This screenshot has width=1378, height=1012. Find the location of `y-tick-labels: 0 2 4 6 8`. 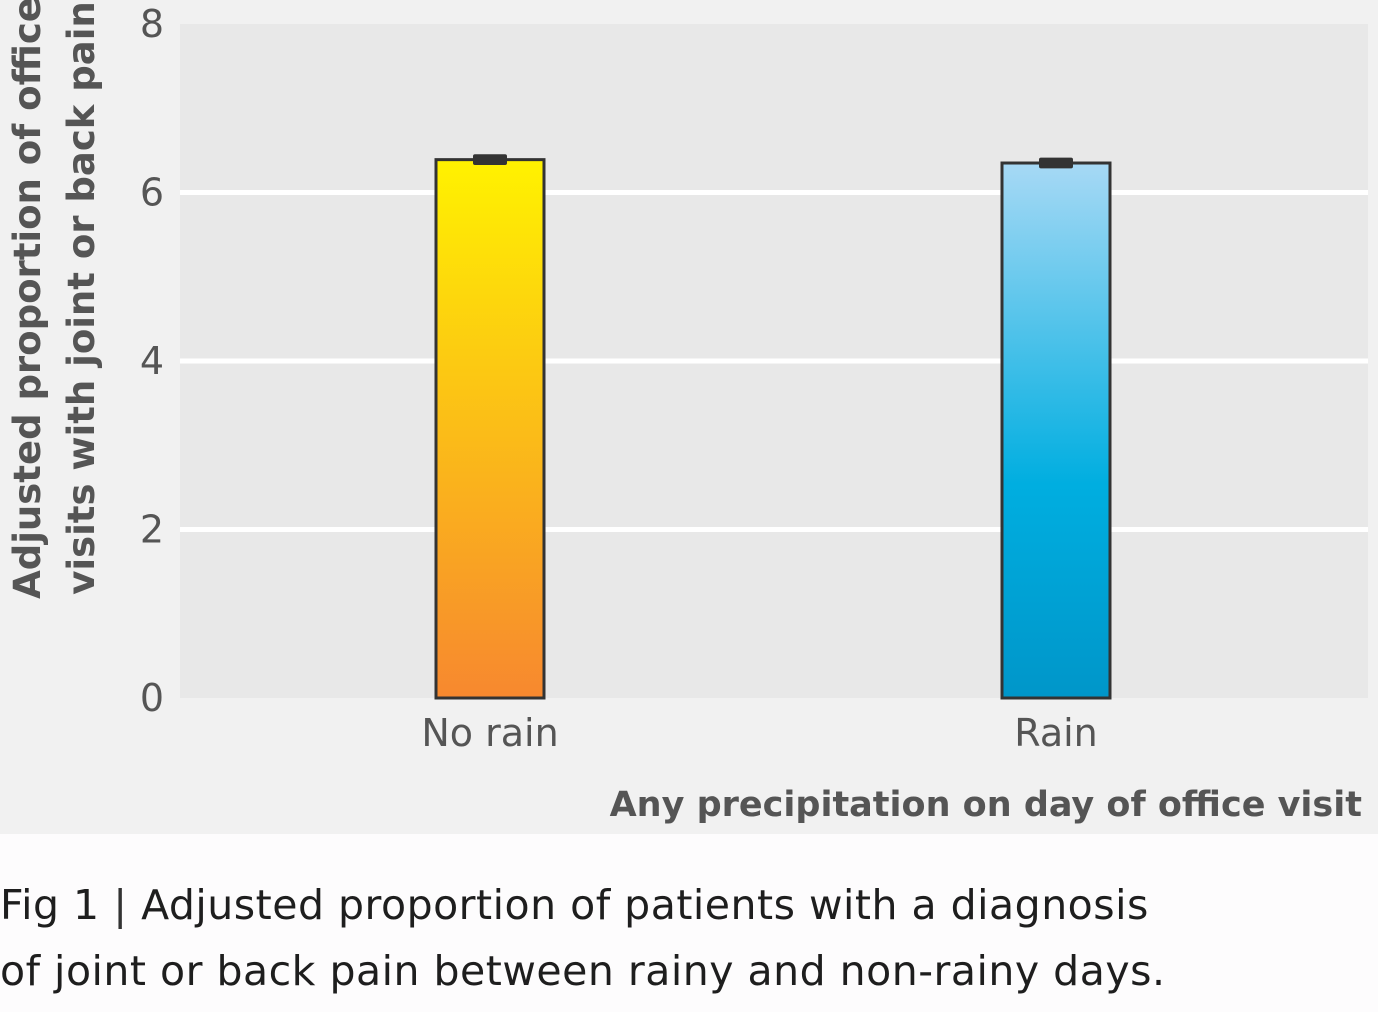

y-tick-labels: 0 2 4 6 8 is located at coordinates (152, 361).